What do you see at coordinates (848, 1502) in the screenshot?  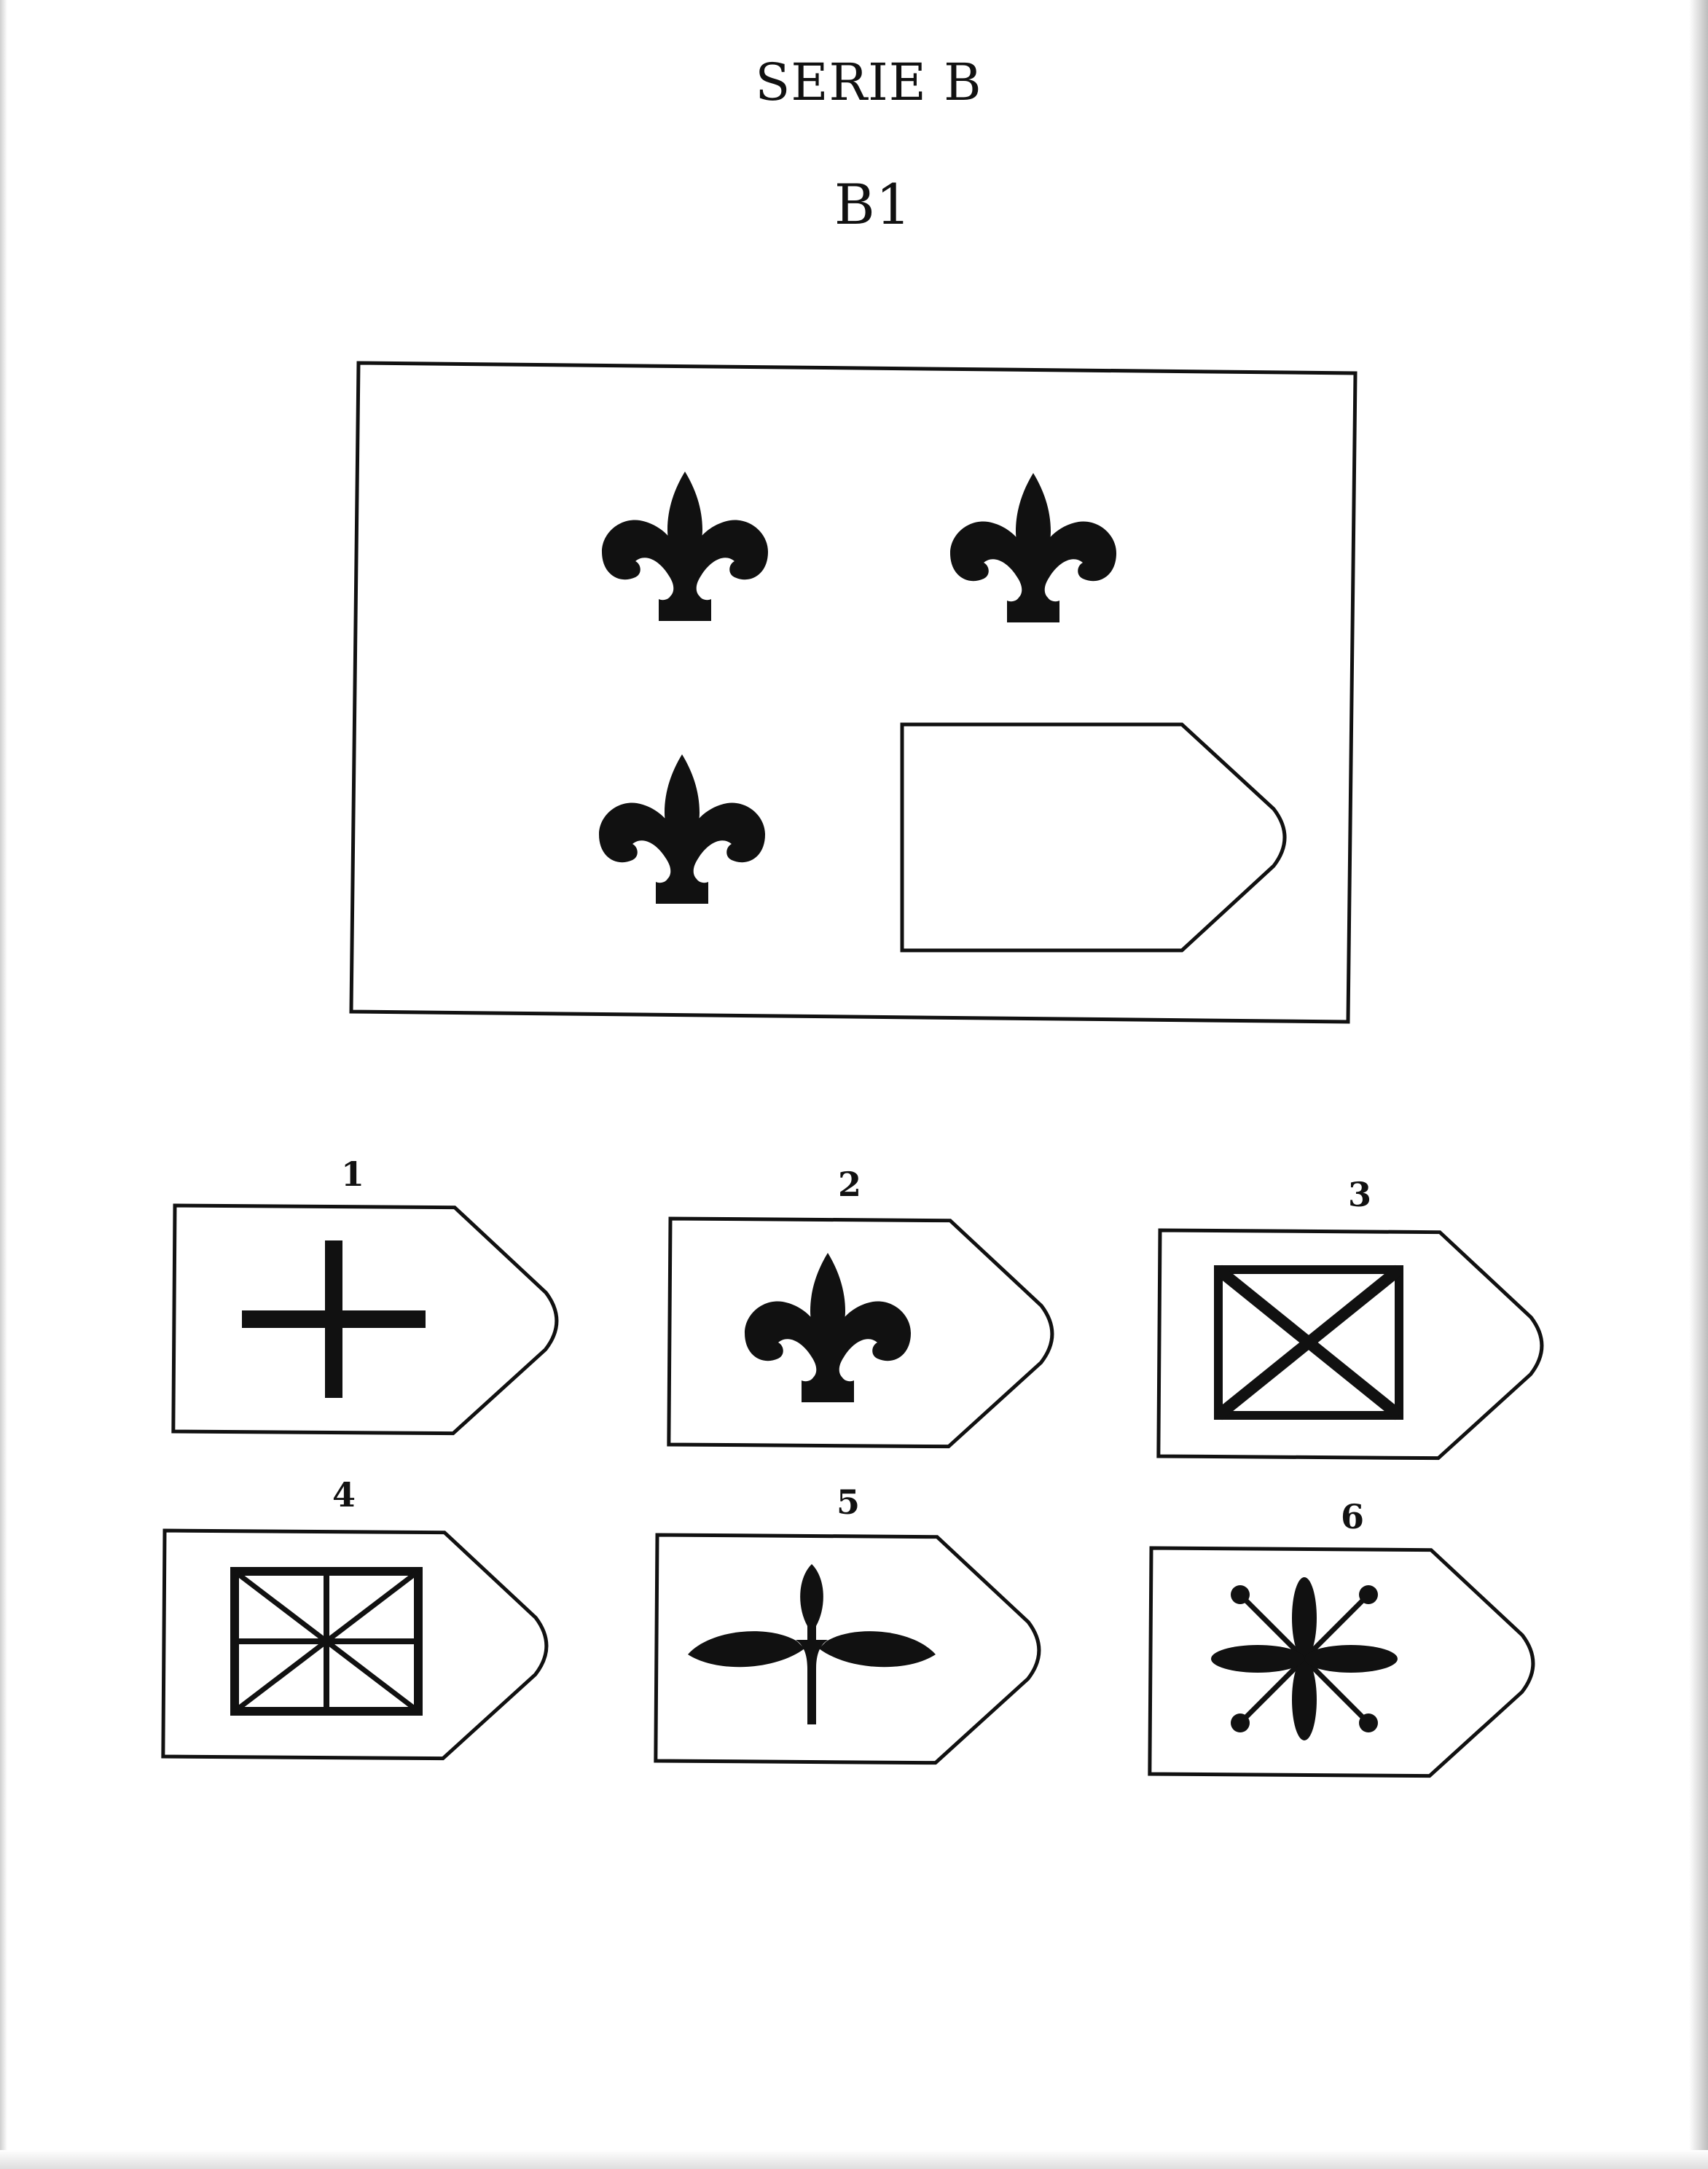 I see `option-5-number: 5` at bounding box center [848, 1502].